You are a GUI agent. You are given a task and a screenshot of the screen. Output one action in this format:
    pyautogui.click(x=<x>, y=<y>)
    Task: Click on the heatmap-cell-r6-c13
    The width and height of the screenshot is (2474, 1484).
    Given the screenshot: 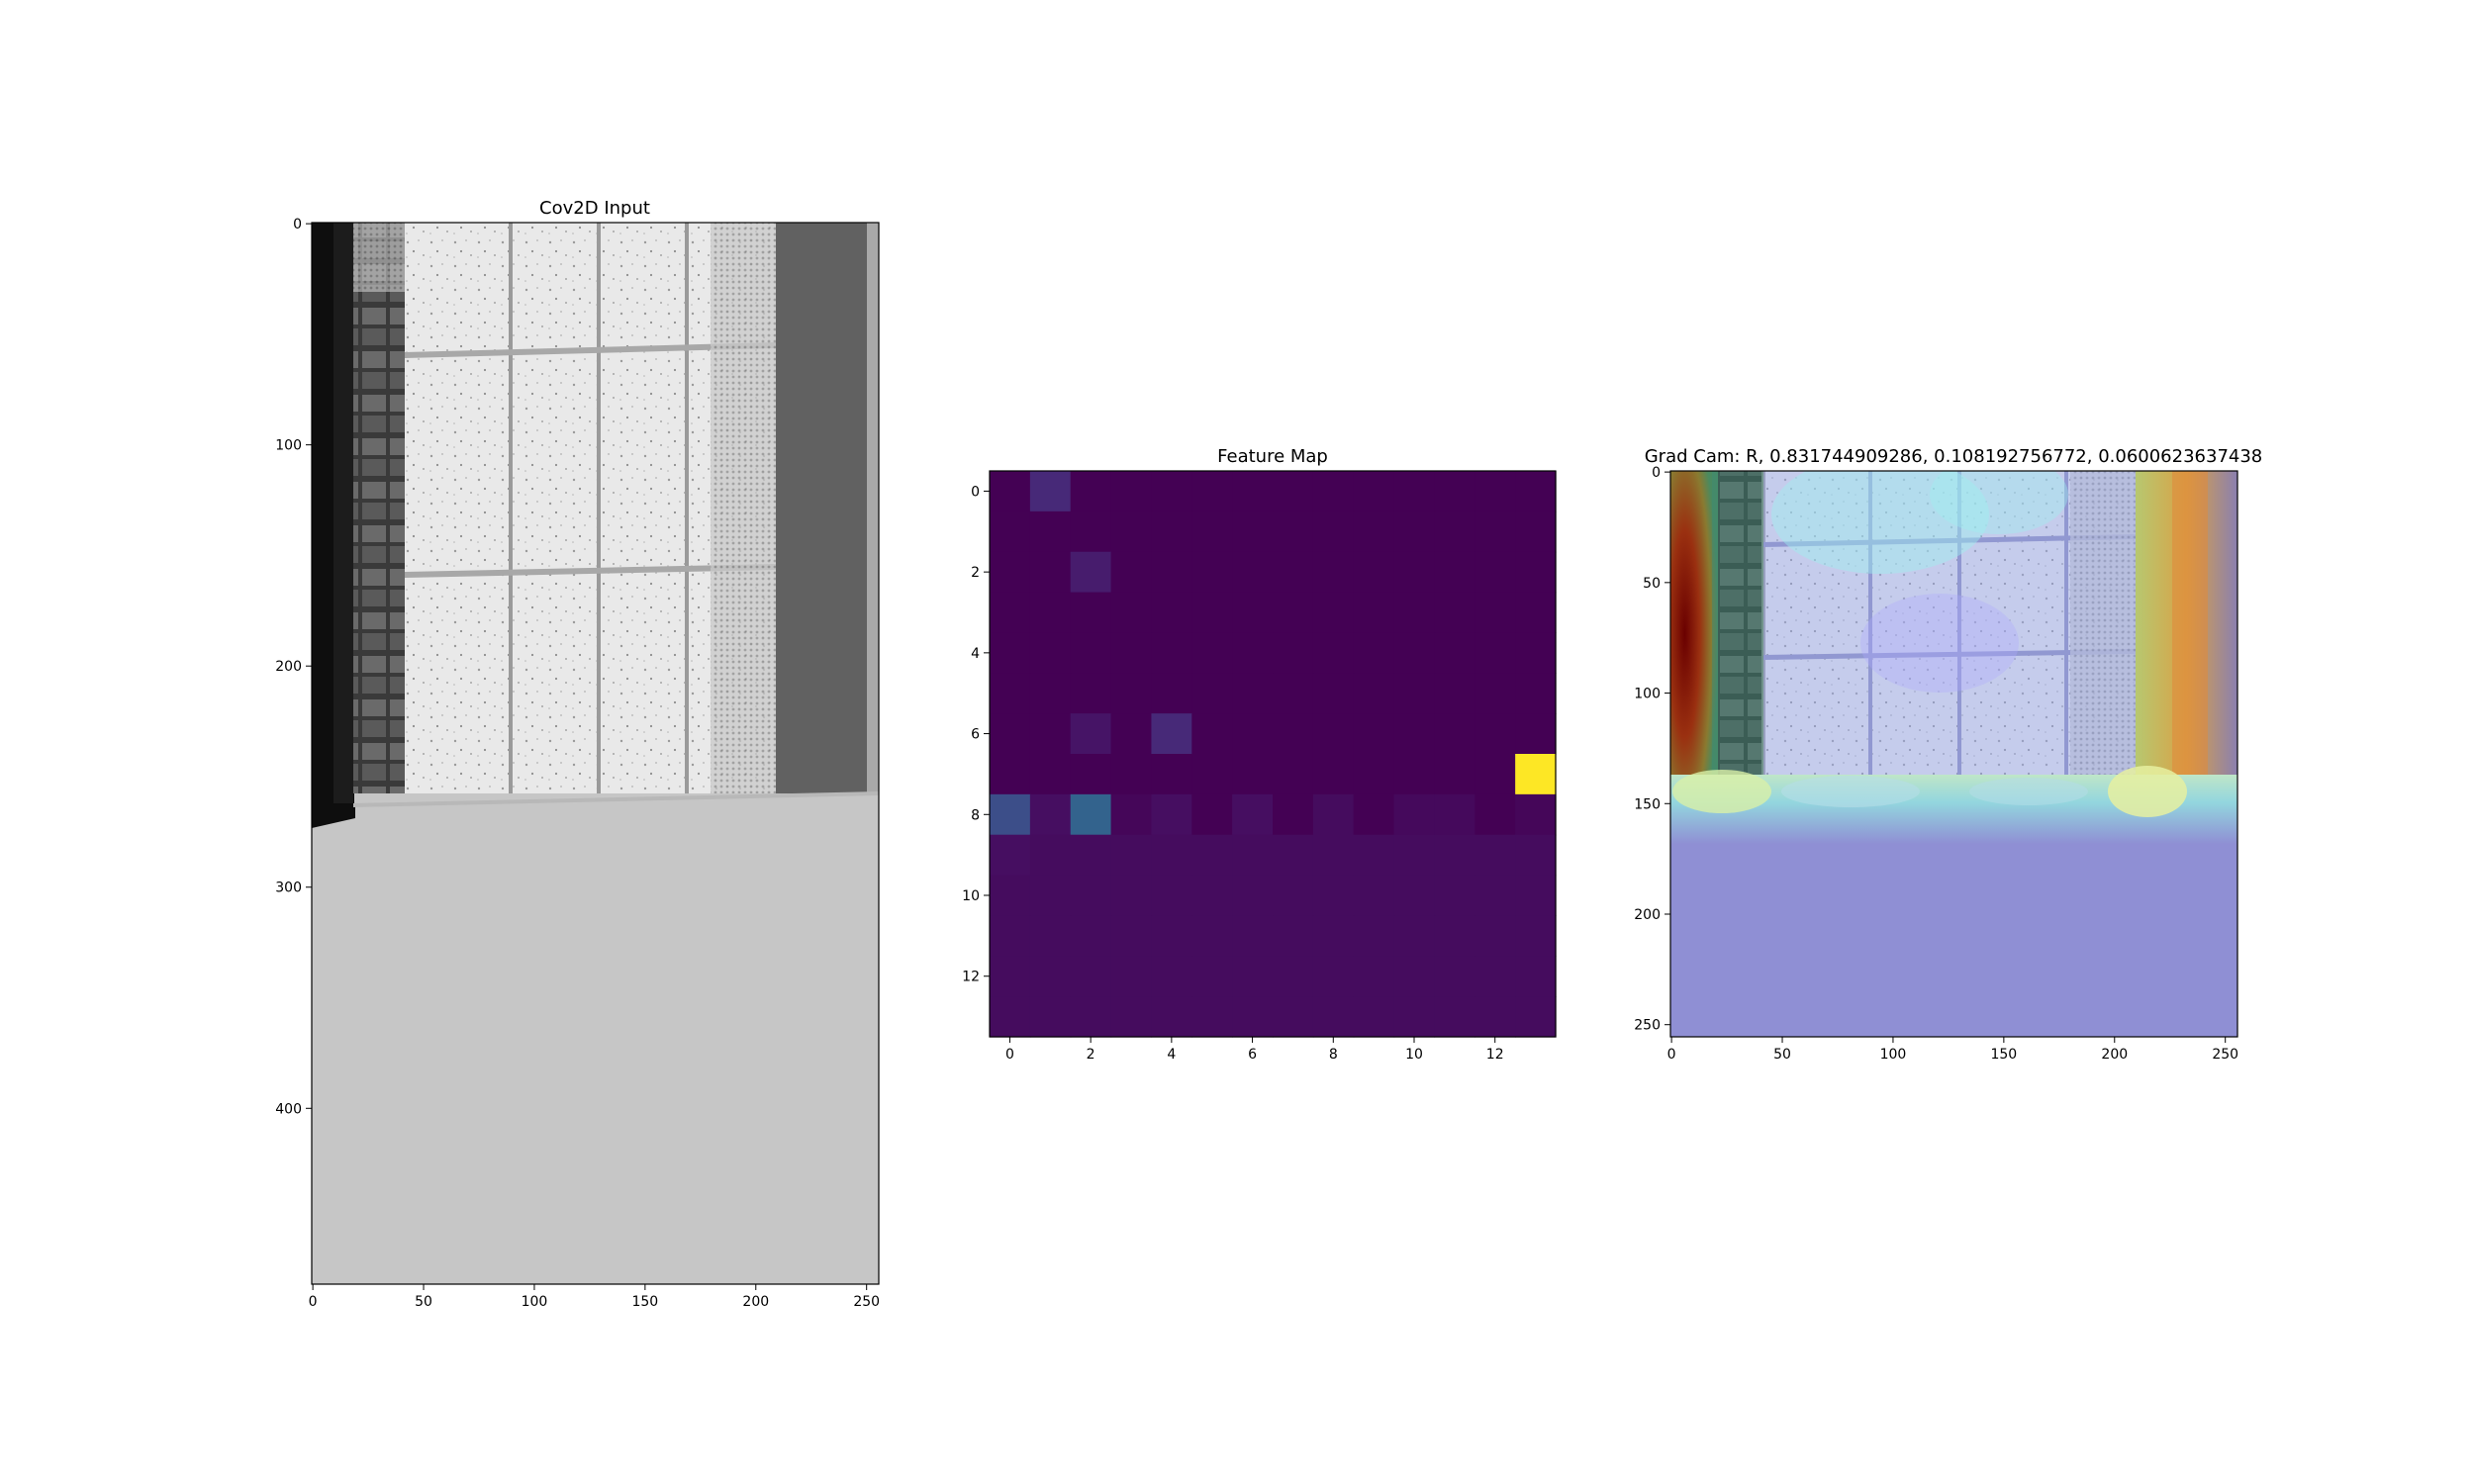 What is the action you would take?
    pyautogui.click(x=1536, y=734)
    